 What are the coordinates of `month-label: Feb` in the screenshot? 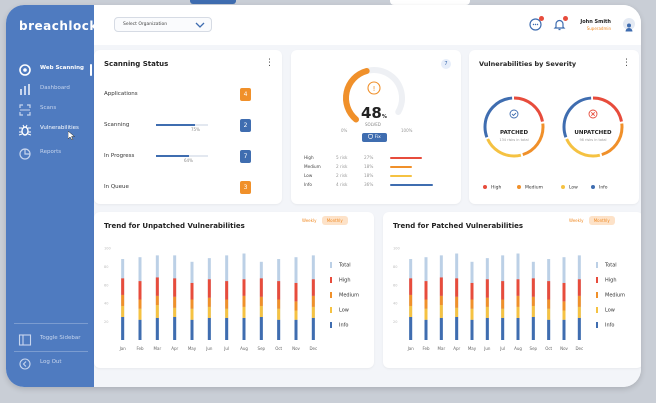 It's located at (140, 348).